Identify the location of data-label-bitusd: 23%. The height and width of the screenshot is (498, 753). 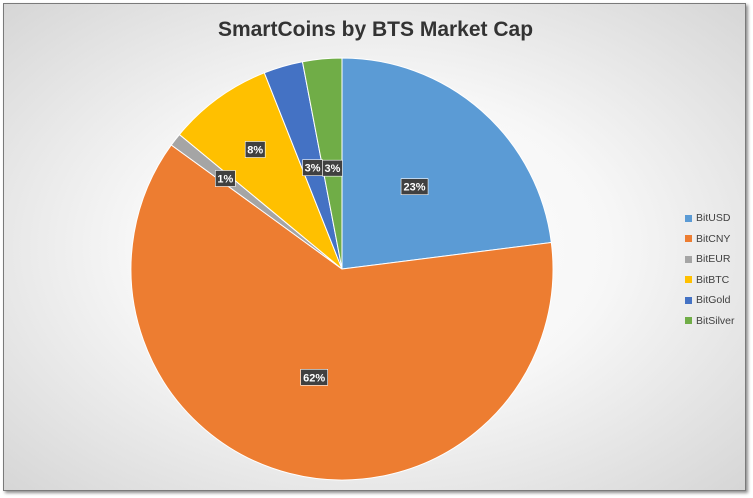
(414, 186).